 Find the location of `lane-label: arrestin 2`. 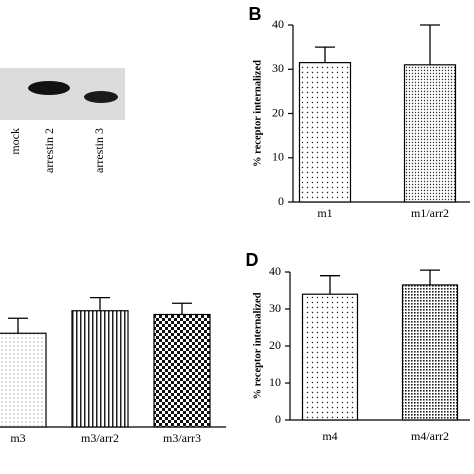

lane-label: arrestin 2 is located at coordinates (49, 150).